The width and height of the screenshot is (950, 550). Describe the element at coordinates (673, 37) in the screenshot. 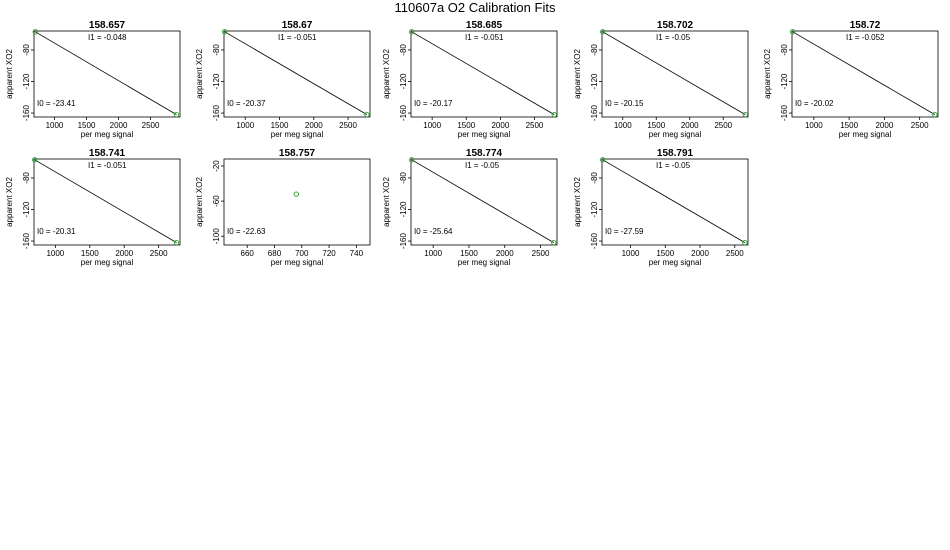

I see `slope-annotation: I1 = -0.05` at that location.